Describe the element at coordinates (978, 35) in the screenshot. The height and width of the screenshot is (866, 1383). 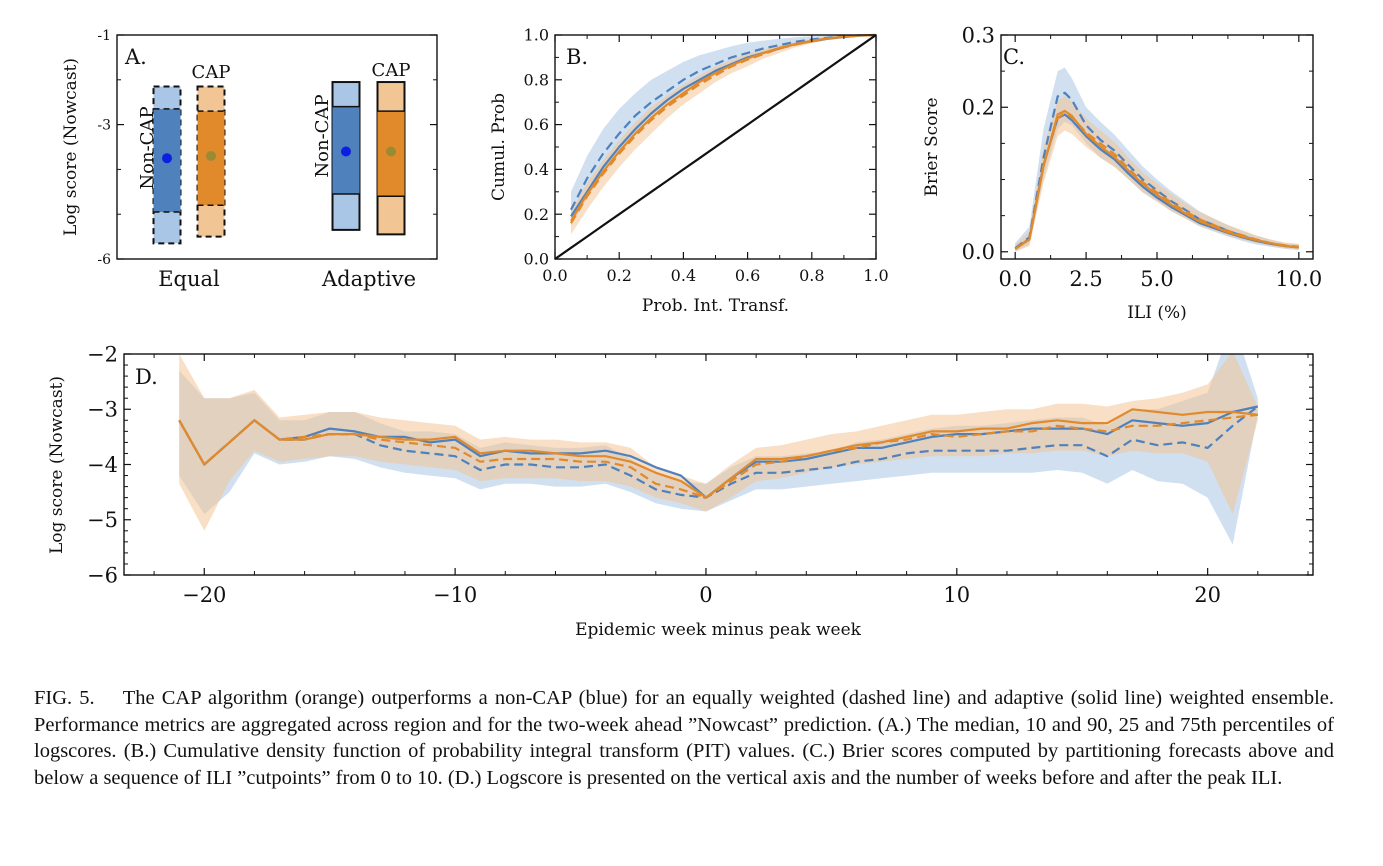
I see `y-tick-label: 0.3` at that location.